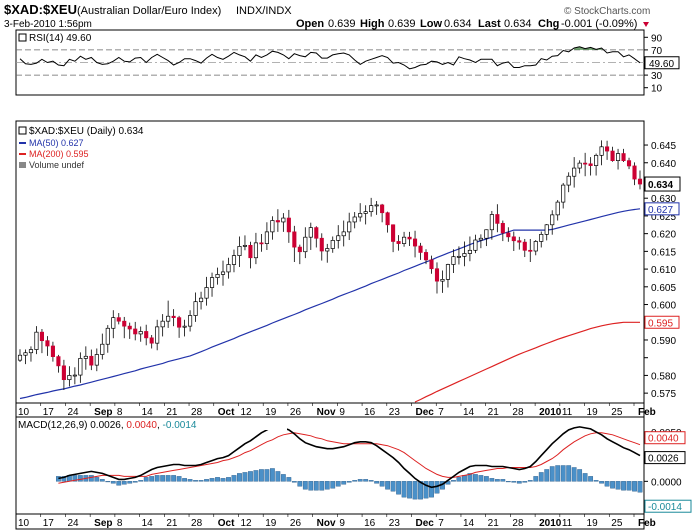  What do you see at coordinates (372, 24) in the screenshot?
I see `high-label: High` at bounding box center [372, 24].